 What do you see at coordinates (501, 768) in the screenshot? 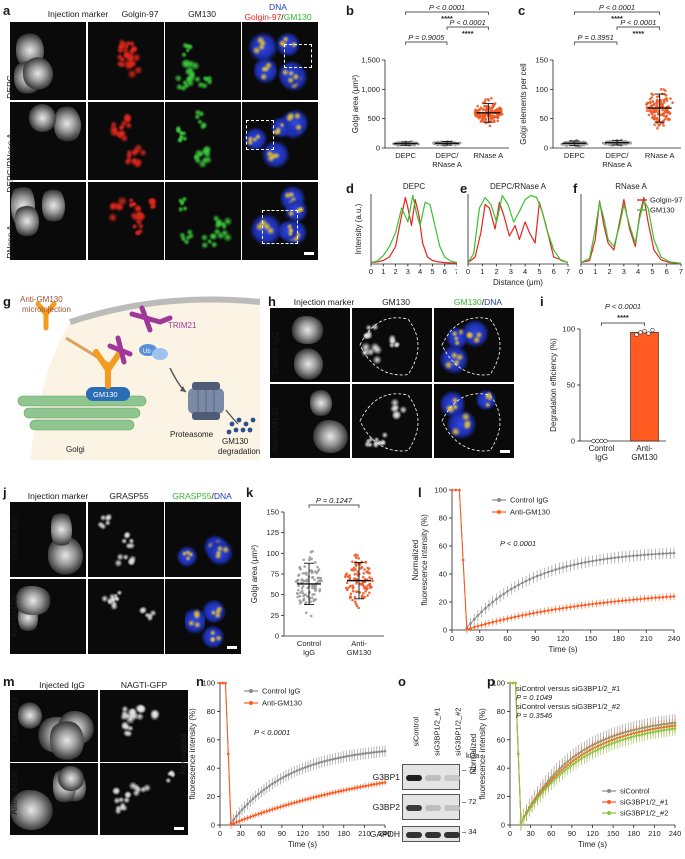
I see `y-tick-label: 40` at bounding box center [501, 768].